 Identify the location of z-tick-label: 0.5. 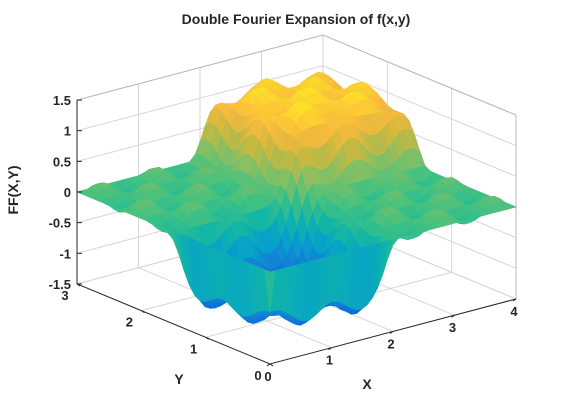
(62, 161).